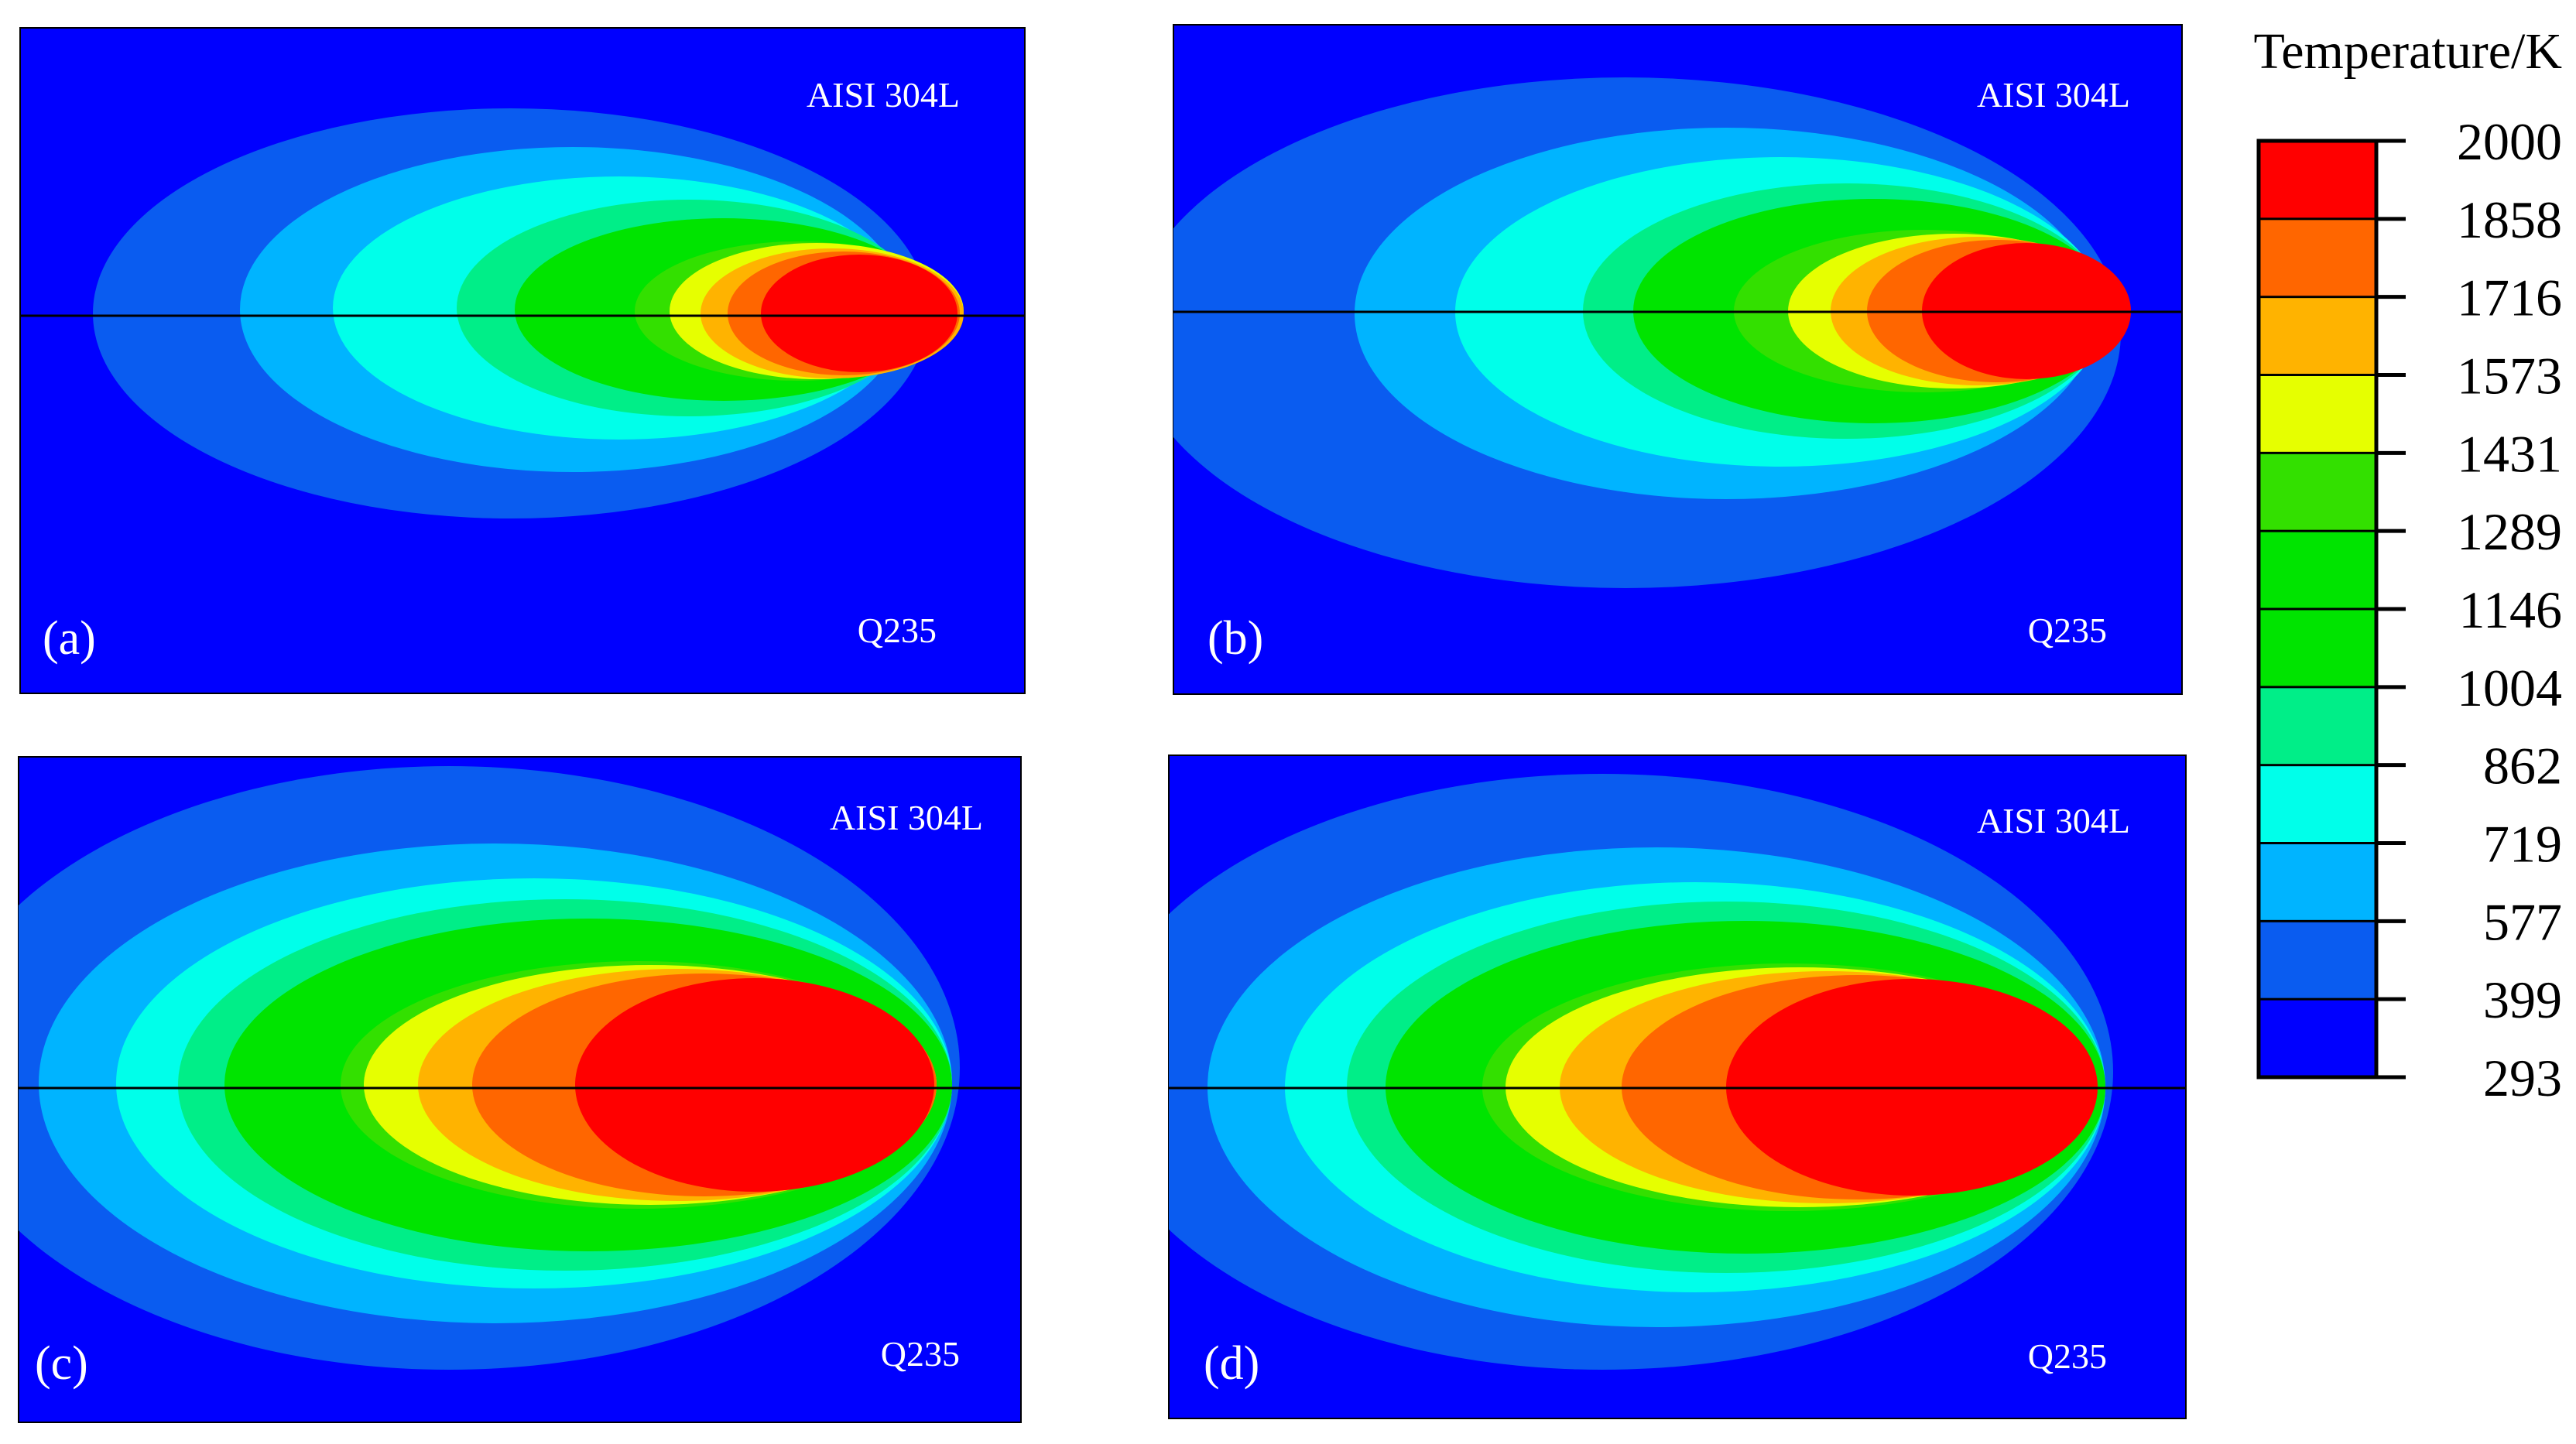 The height and width of the screenshot is (1444, 2576). Describe the element at coordinates (907, 817) in the screenshot. I see `panel-c-top-material: AISI 304L` at that location.